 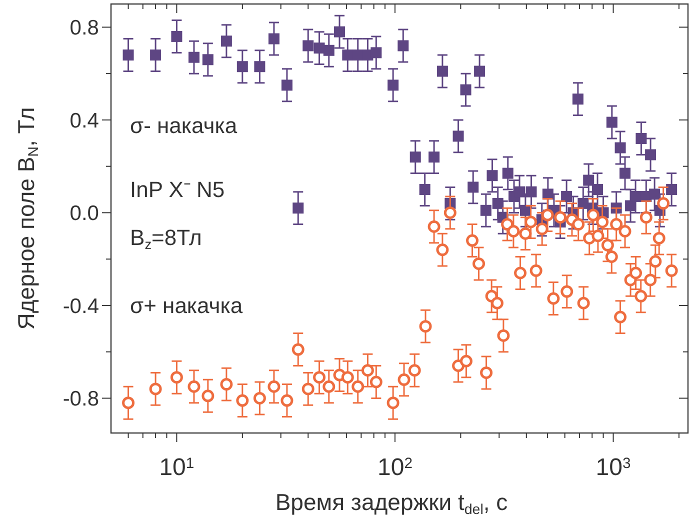 I want to click on y-tick-label: 0.0, so click(x=84, y=214).